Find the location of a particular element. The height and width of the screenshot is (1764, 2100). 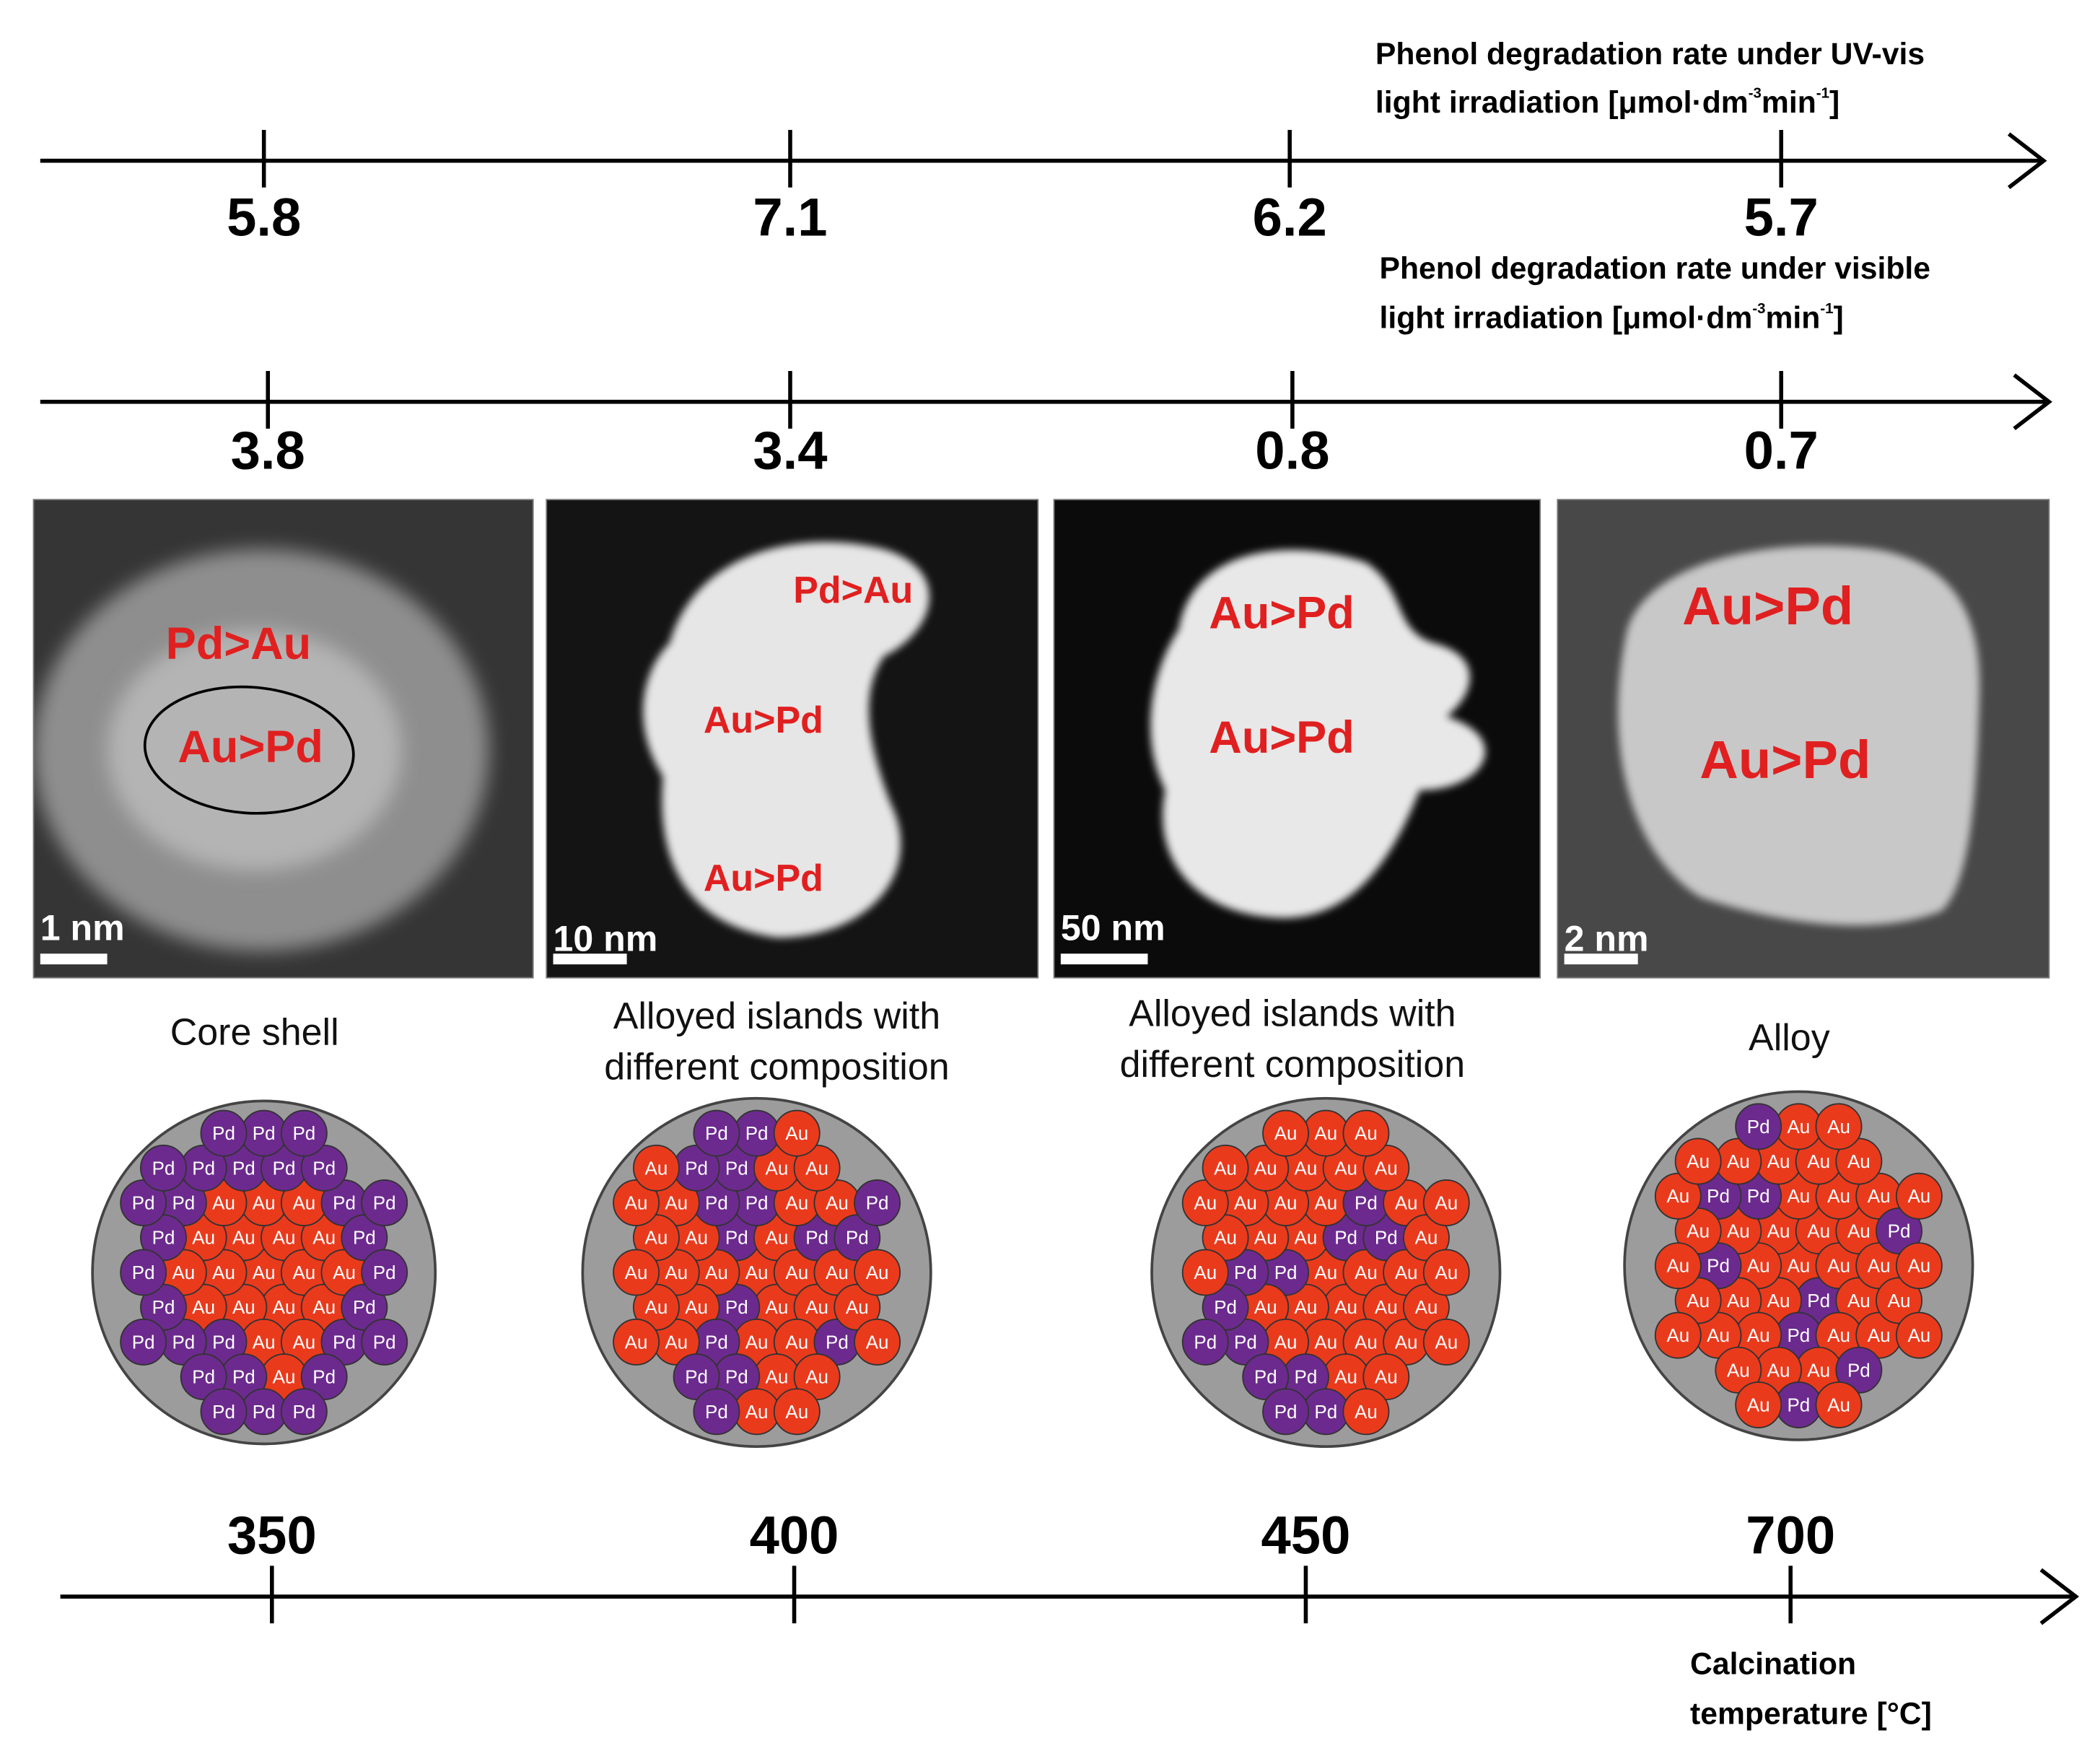

micrograph: Au>Pd Au>Pd 2 nm is located at coordinates (1803, 739).